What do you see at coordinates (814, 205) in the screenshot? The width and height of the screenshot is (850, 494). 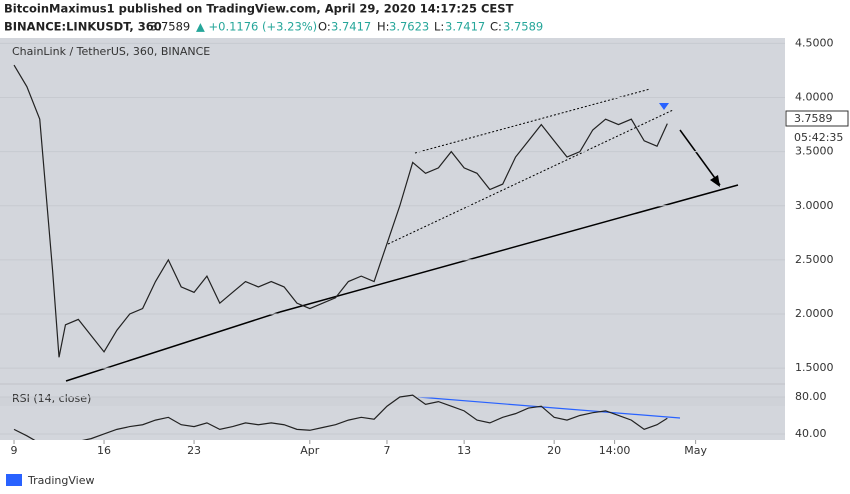 I see `y-tick-label: 3.0000` at bounding box center [814, 205].